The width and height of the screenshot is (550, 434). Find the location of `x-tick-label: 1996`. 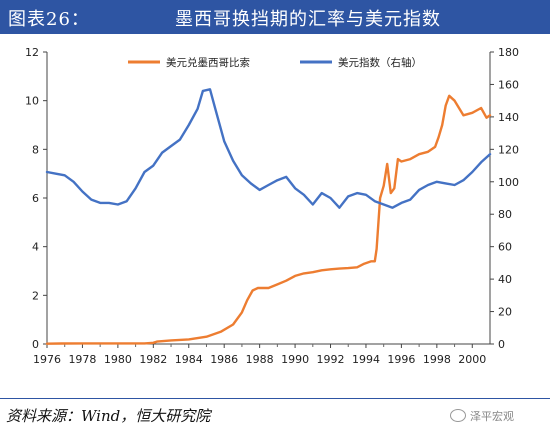

x-tick-label: 1996 is located at coordinates (401, 359).